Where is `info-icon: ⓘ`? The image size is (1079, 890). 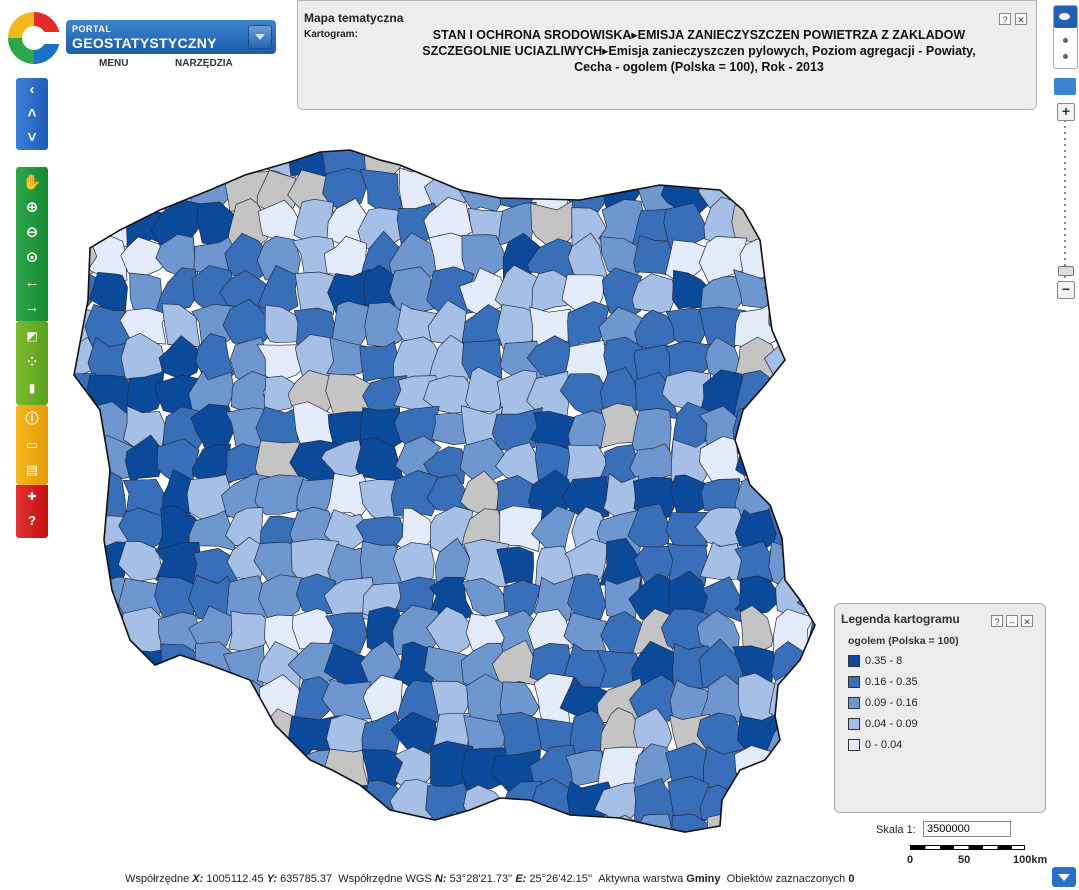 info-icon: ⓘ is located at coordinates (32, 418).